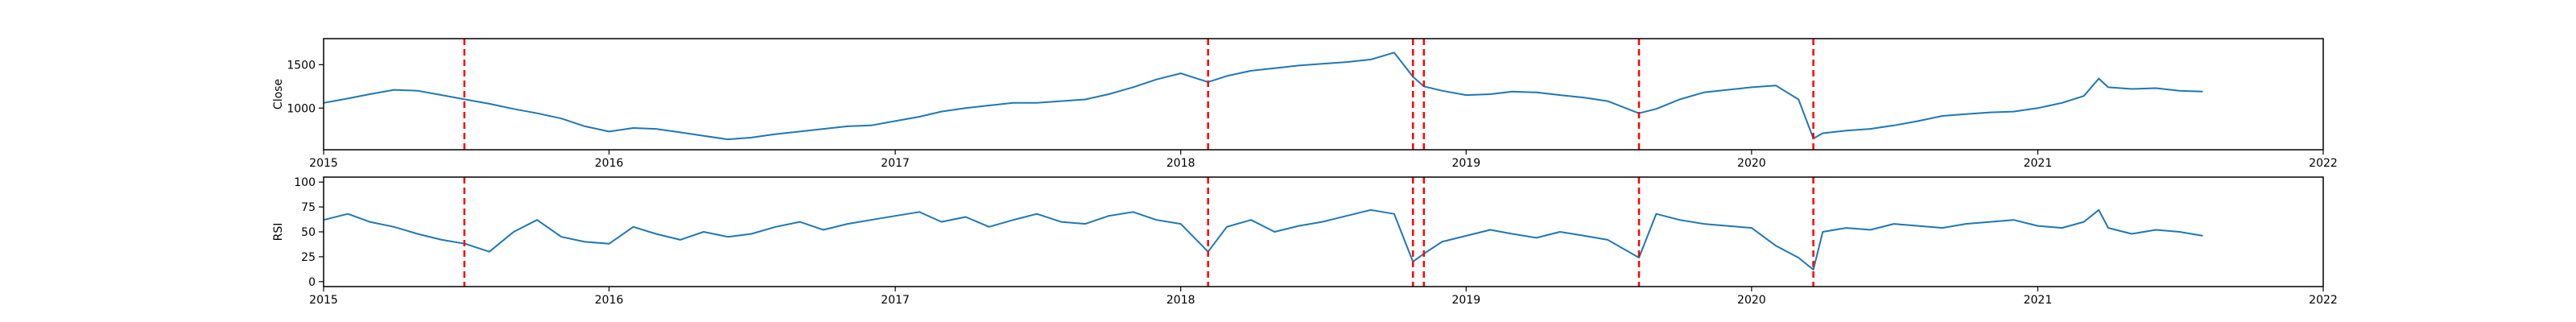 The width and height of the screenshot is (2576, 322). What do you see at coordinates (2038, 300) in the screenshot?
I see `rsi-xtick-label-2021: 2021` at bounding box center [2038, 300].